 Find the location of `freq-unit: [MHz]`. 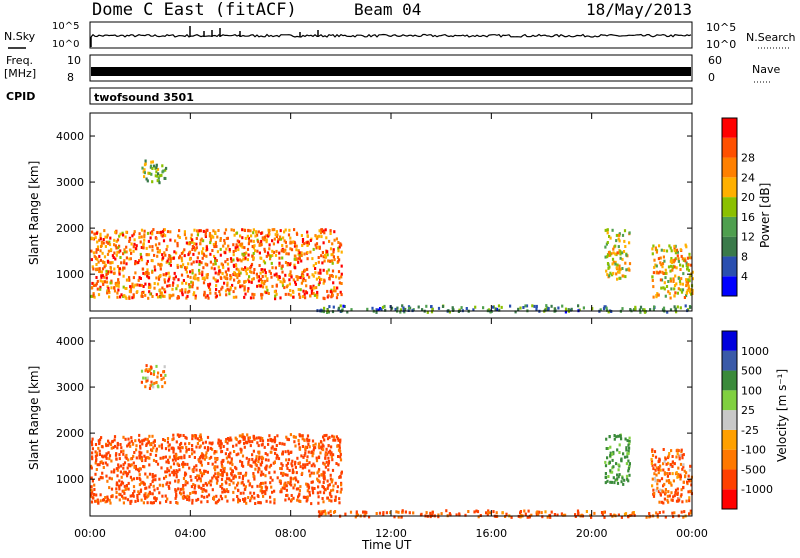

freq-unit: [MHz] is located at coordinates (20, 73).